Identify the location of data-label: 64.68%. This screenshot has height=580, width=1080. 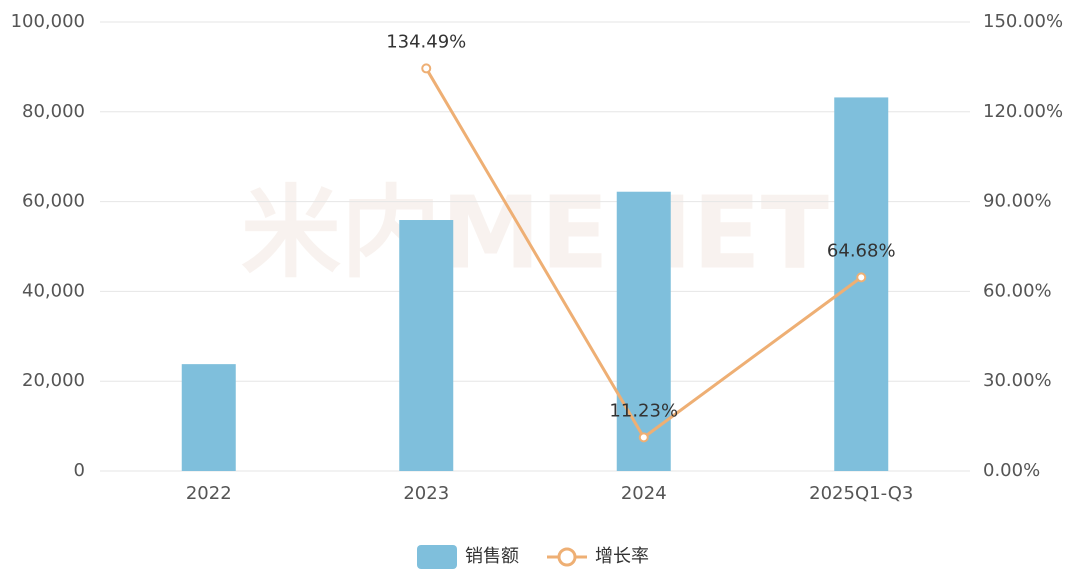
(861, 250).